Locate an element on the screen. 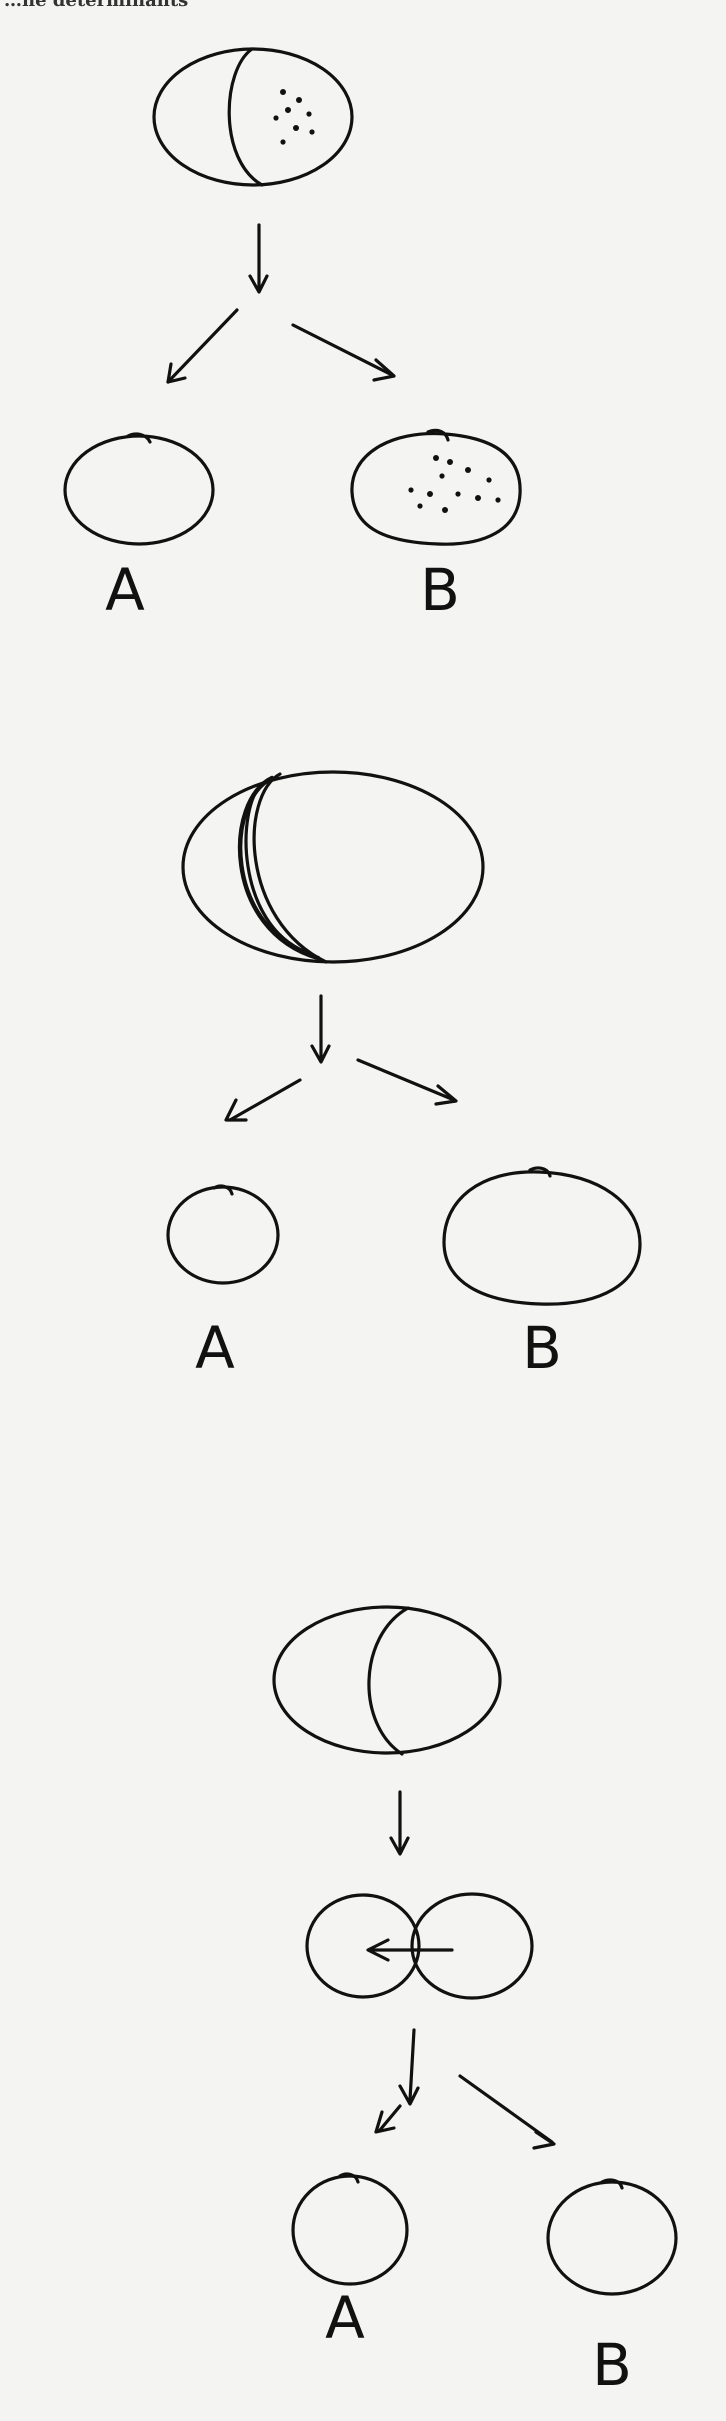  determinant-dots-b1 is located at coordinates (454, 484).